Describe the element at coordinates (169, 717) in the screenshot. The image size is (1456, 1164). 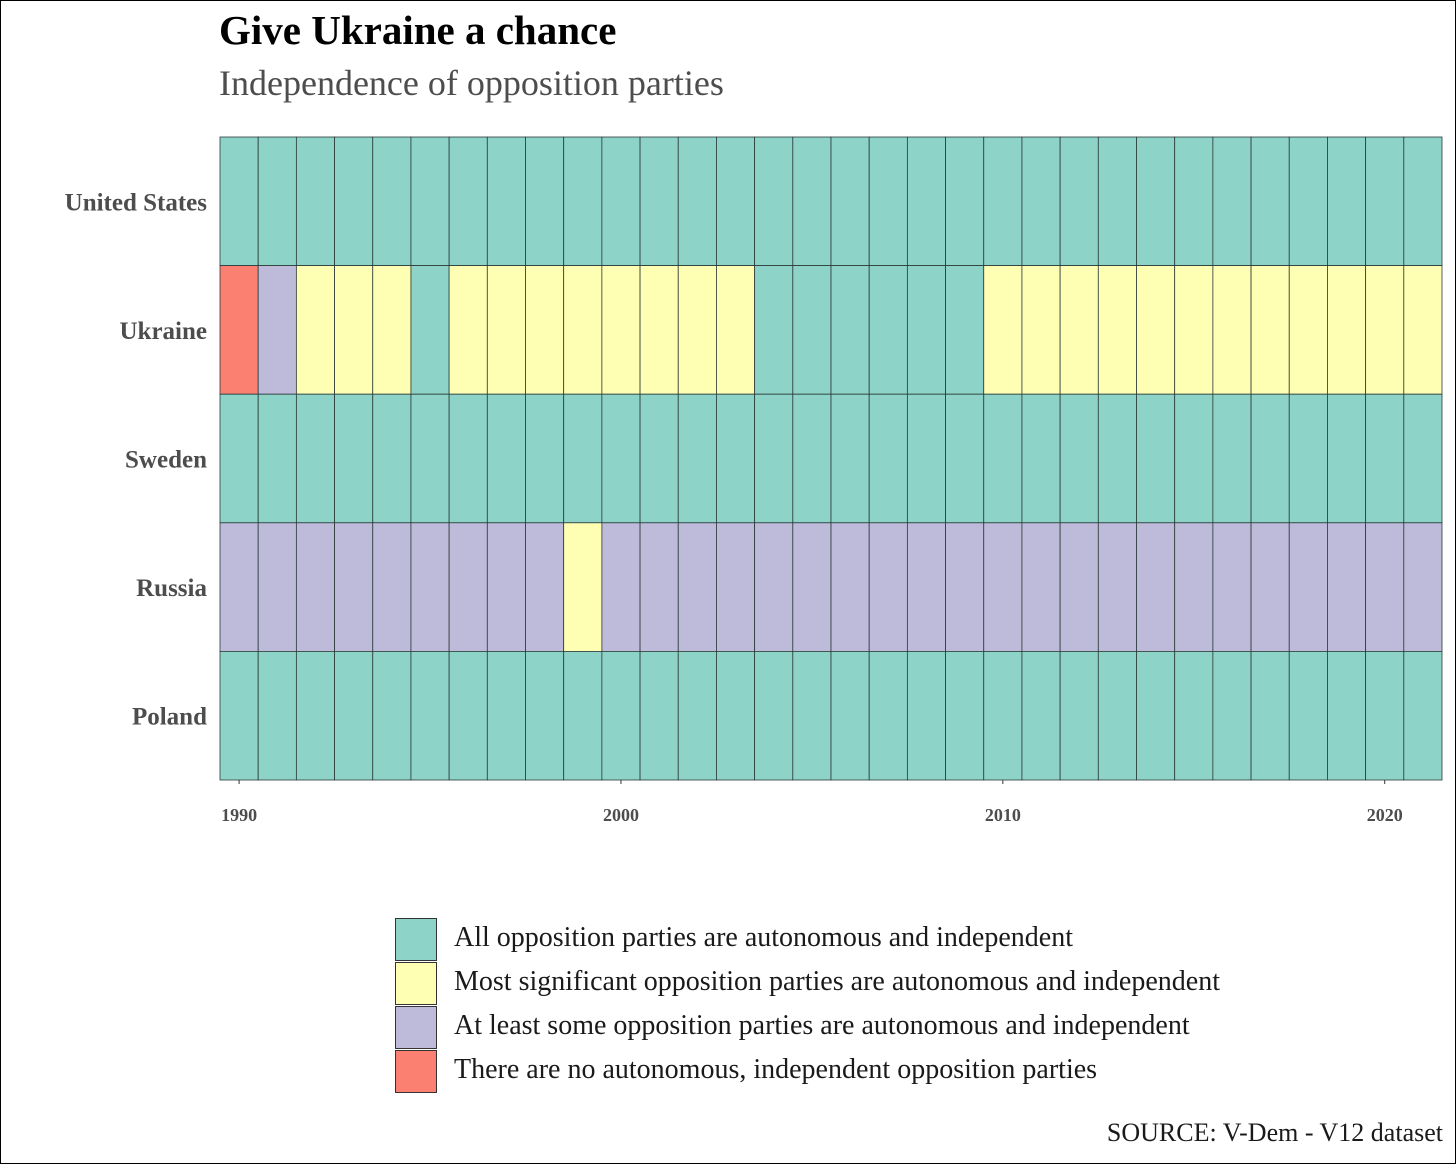
I see `row-label: Poland` at that location.